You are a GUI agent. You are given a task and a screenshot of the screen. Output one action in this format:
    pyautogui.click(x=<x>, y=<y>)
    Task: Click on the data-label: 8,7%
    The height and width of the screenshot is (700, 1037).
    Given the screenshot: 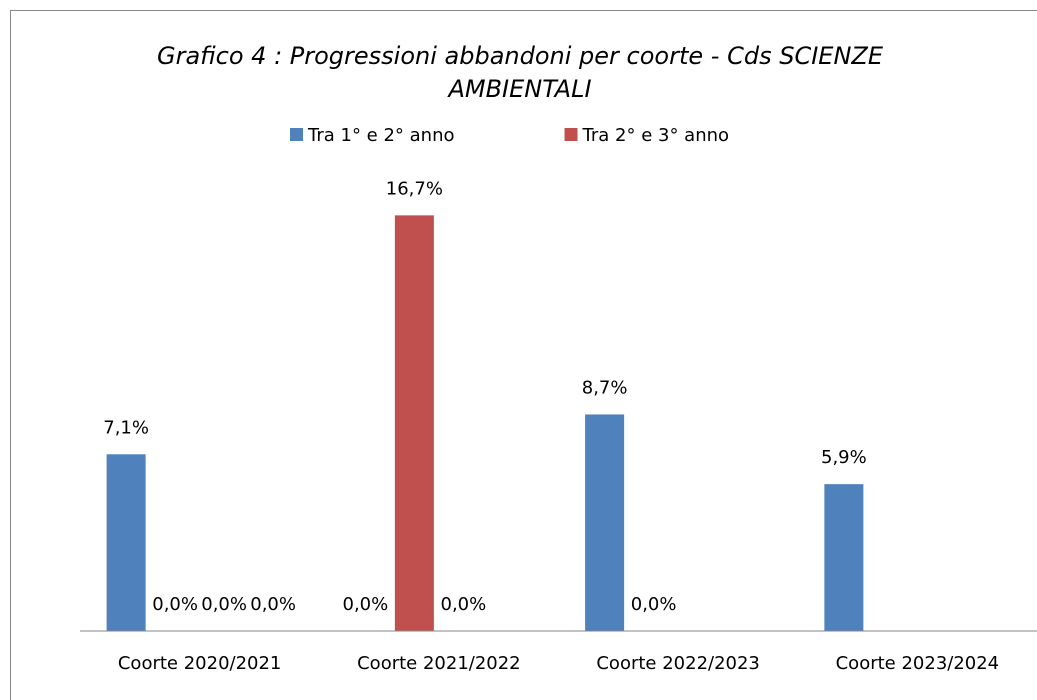 What is the action you would take?
    pyautogui.click(x=605, y=387)
    